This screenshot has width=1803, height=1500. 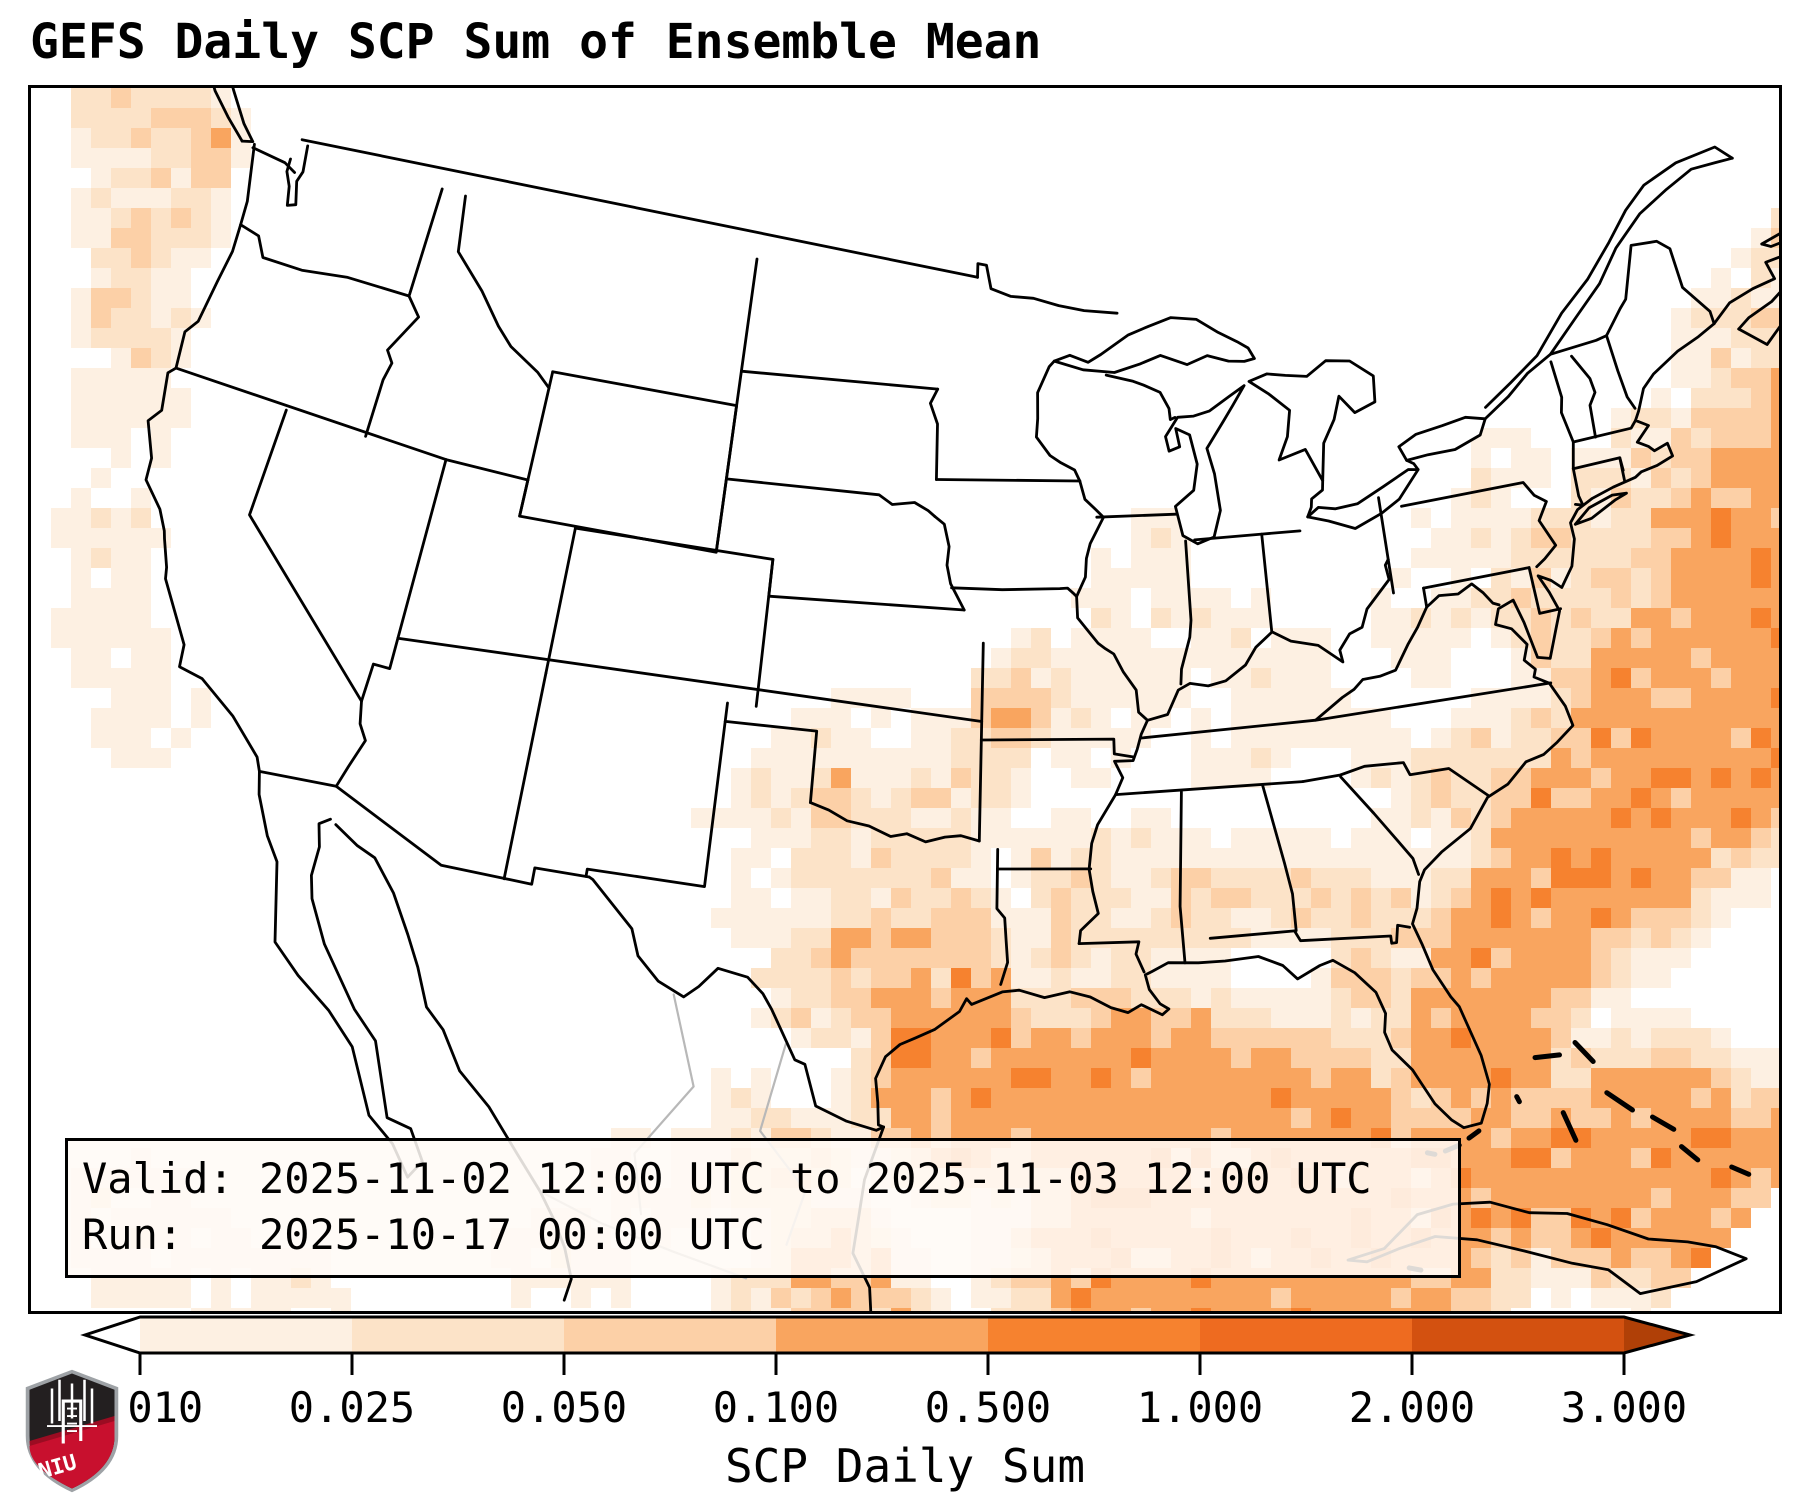 I want to click on colorbar-tick-label-1.000: 1.000, so click(x=1200, y=1407).